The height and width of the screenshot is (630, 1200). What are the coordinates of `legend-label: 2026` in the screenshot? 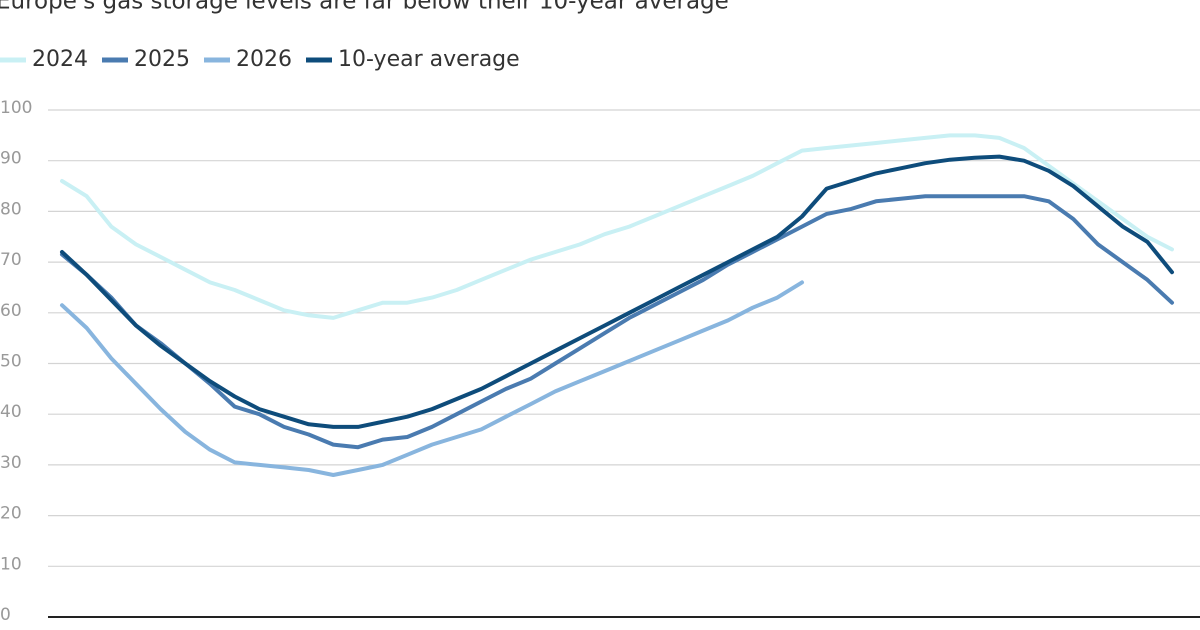 It's located at (264, 59).